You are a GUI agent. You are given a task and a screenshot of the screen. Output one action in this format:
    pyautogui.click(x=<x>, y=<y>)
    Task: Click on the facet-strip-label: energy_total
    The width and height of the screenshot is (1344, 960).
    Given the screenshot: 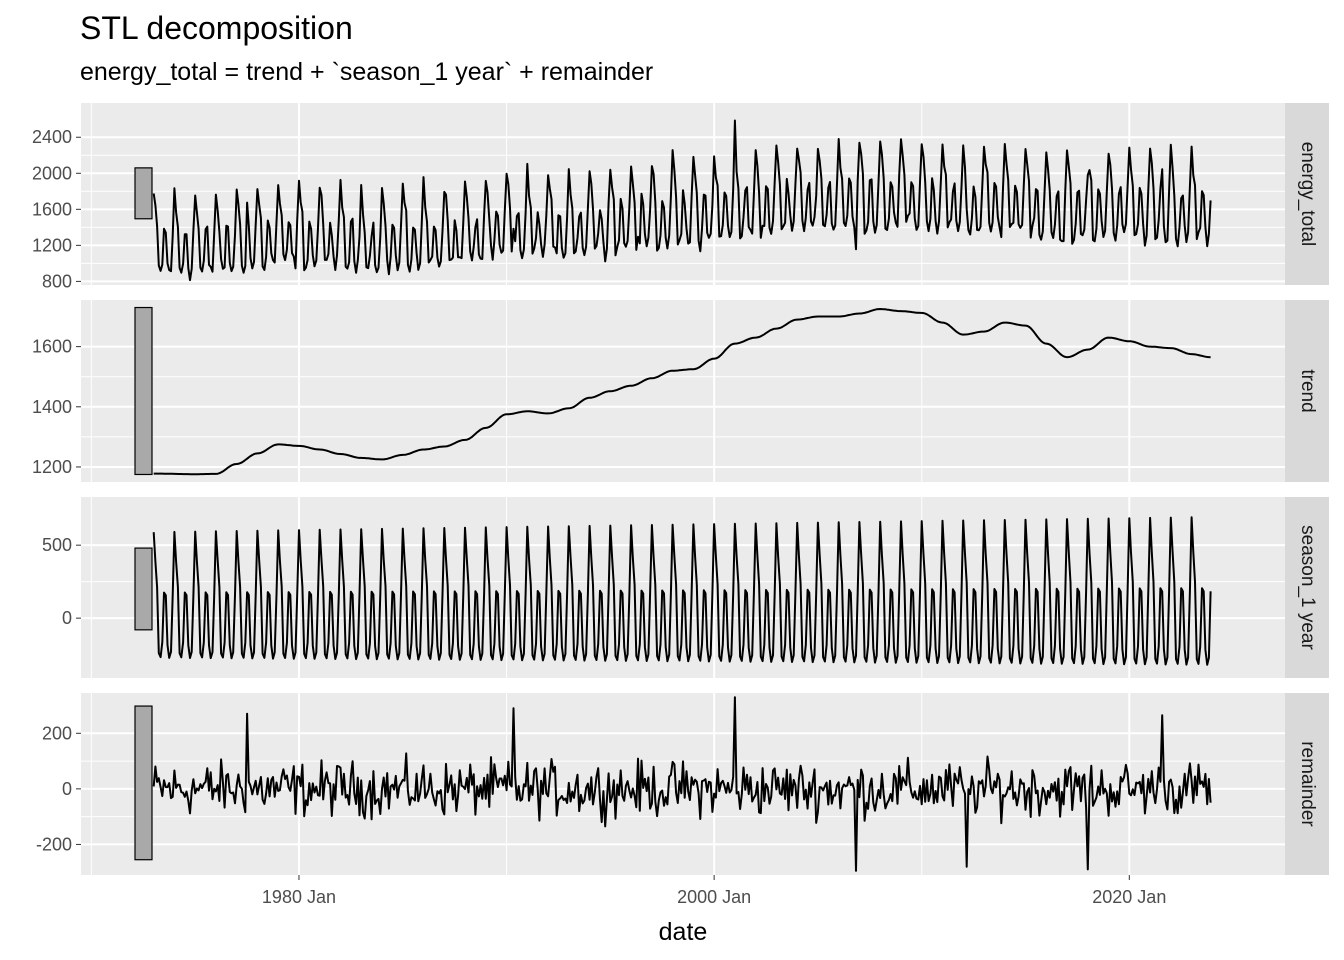 What is the action you would take?
    pyautogui.click(x=1307, y=194)
    